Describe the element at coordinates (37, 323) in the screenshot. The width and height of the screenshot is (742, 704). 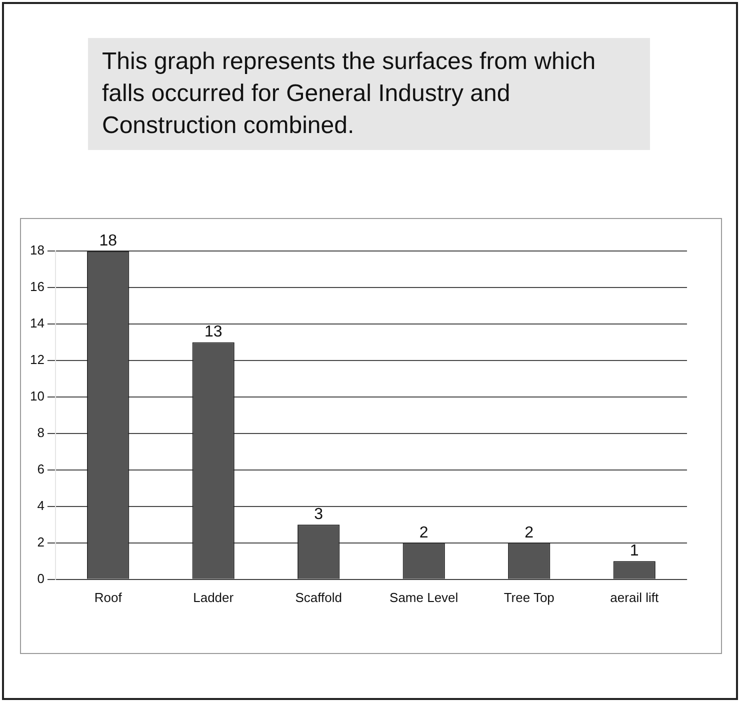
I see `y-tick-label: 14` at that location.